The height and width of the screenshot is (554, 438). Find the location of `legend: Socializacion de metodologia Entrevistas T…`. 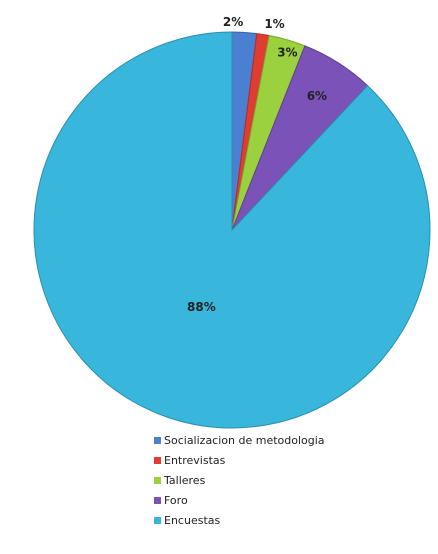

legend: Socializacion de metodologia Entrevistas T… is located at coordinates (239, 480).